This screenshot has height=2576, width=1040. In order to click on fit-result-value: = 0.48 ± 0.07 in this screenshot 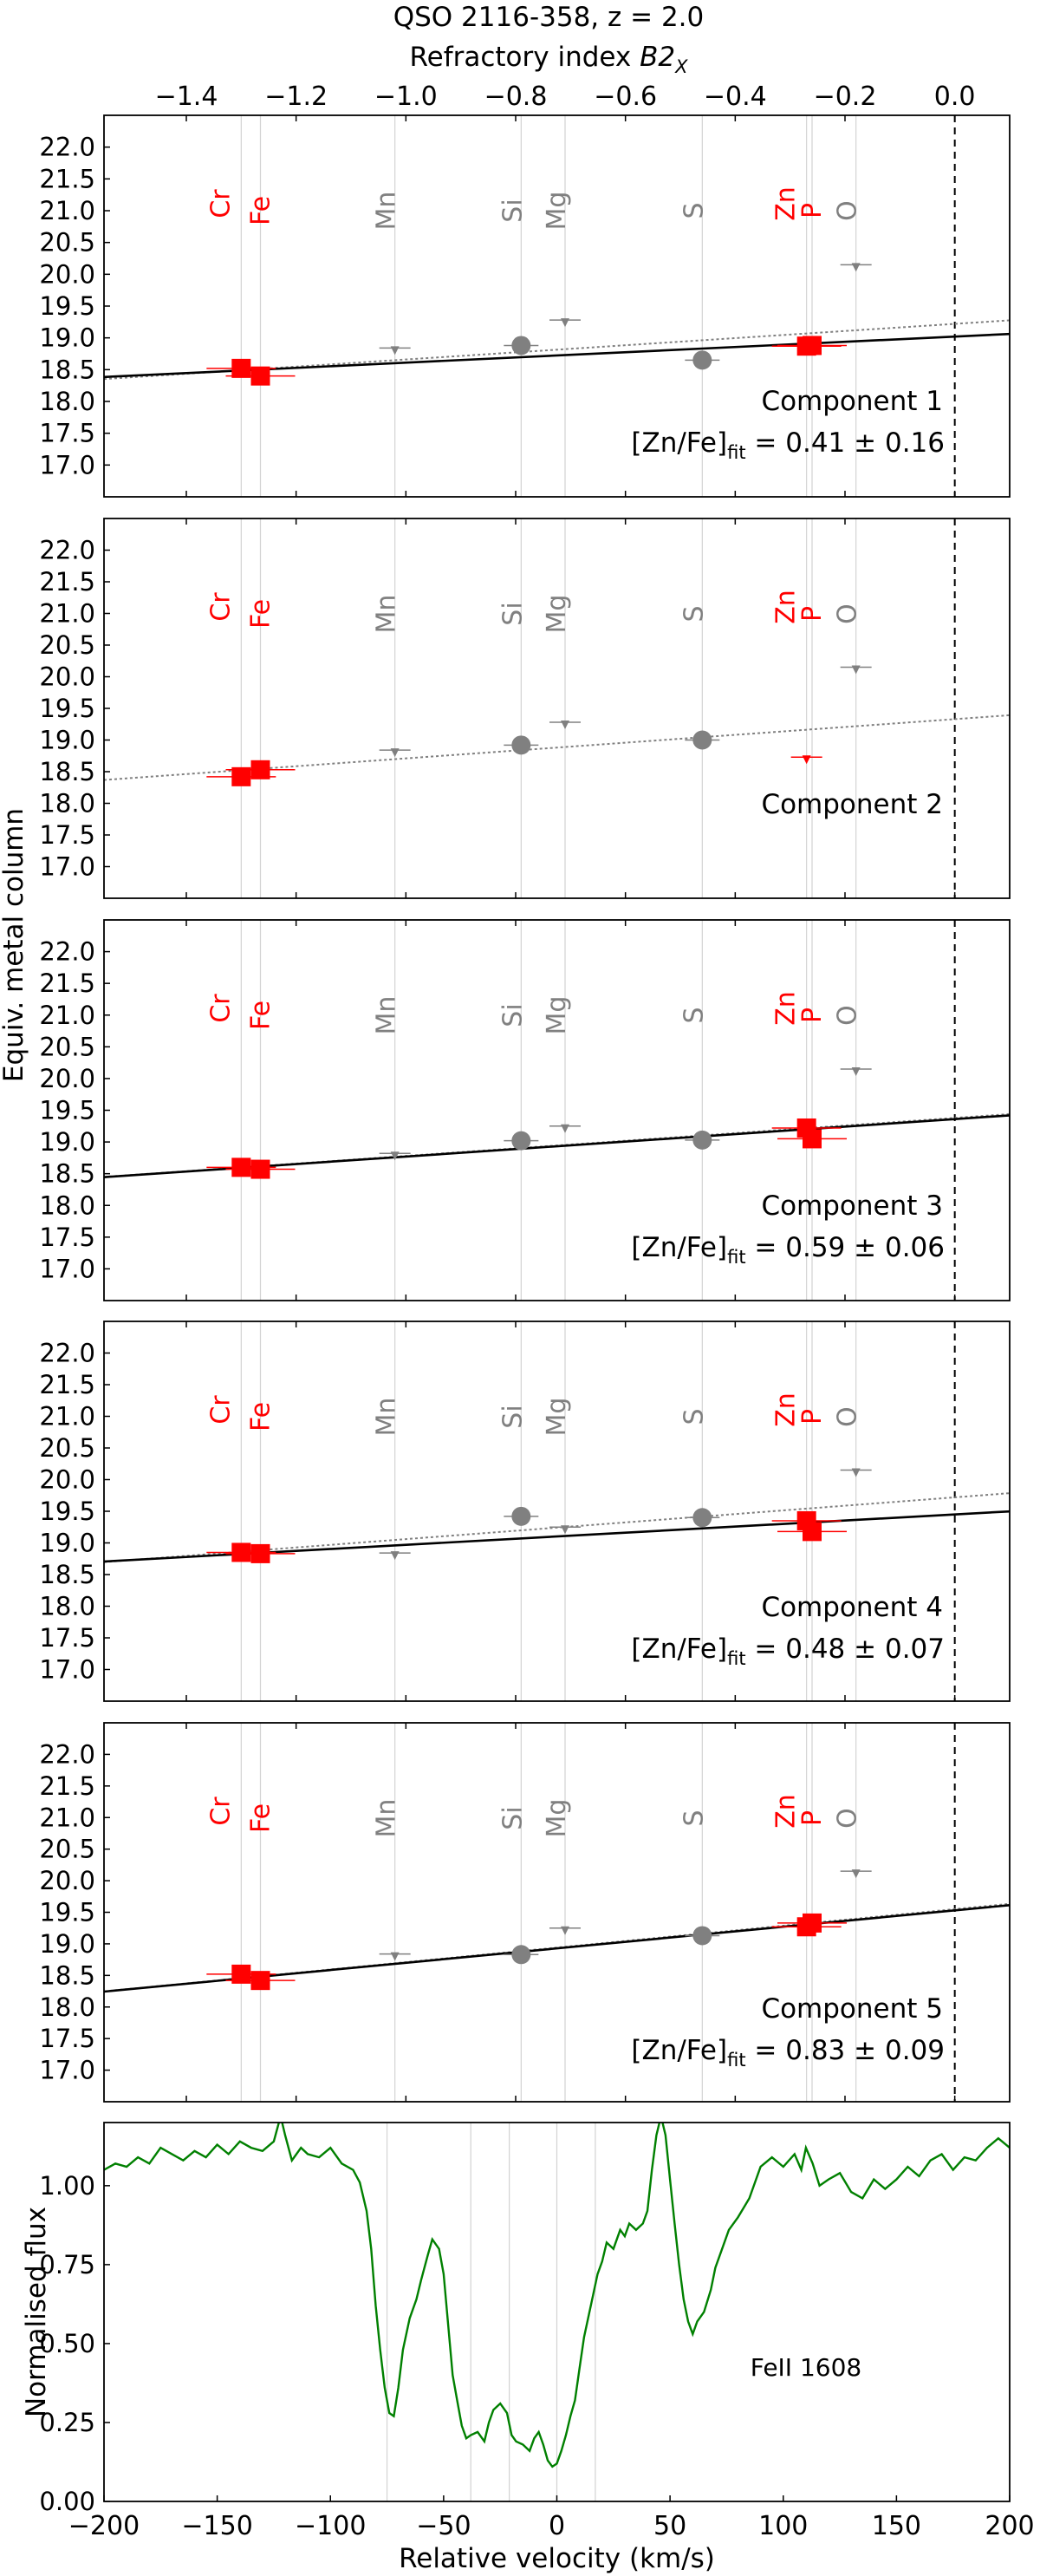, I will do `click(845, 1650)`.